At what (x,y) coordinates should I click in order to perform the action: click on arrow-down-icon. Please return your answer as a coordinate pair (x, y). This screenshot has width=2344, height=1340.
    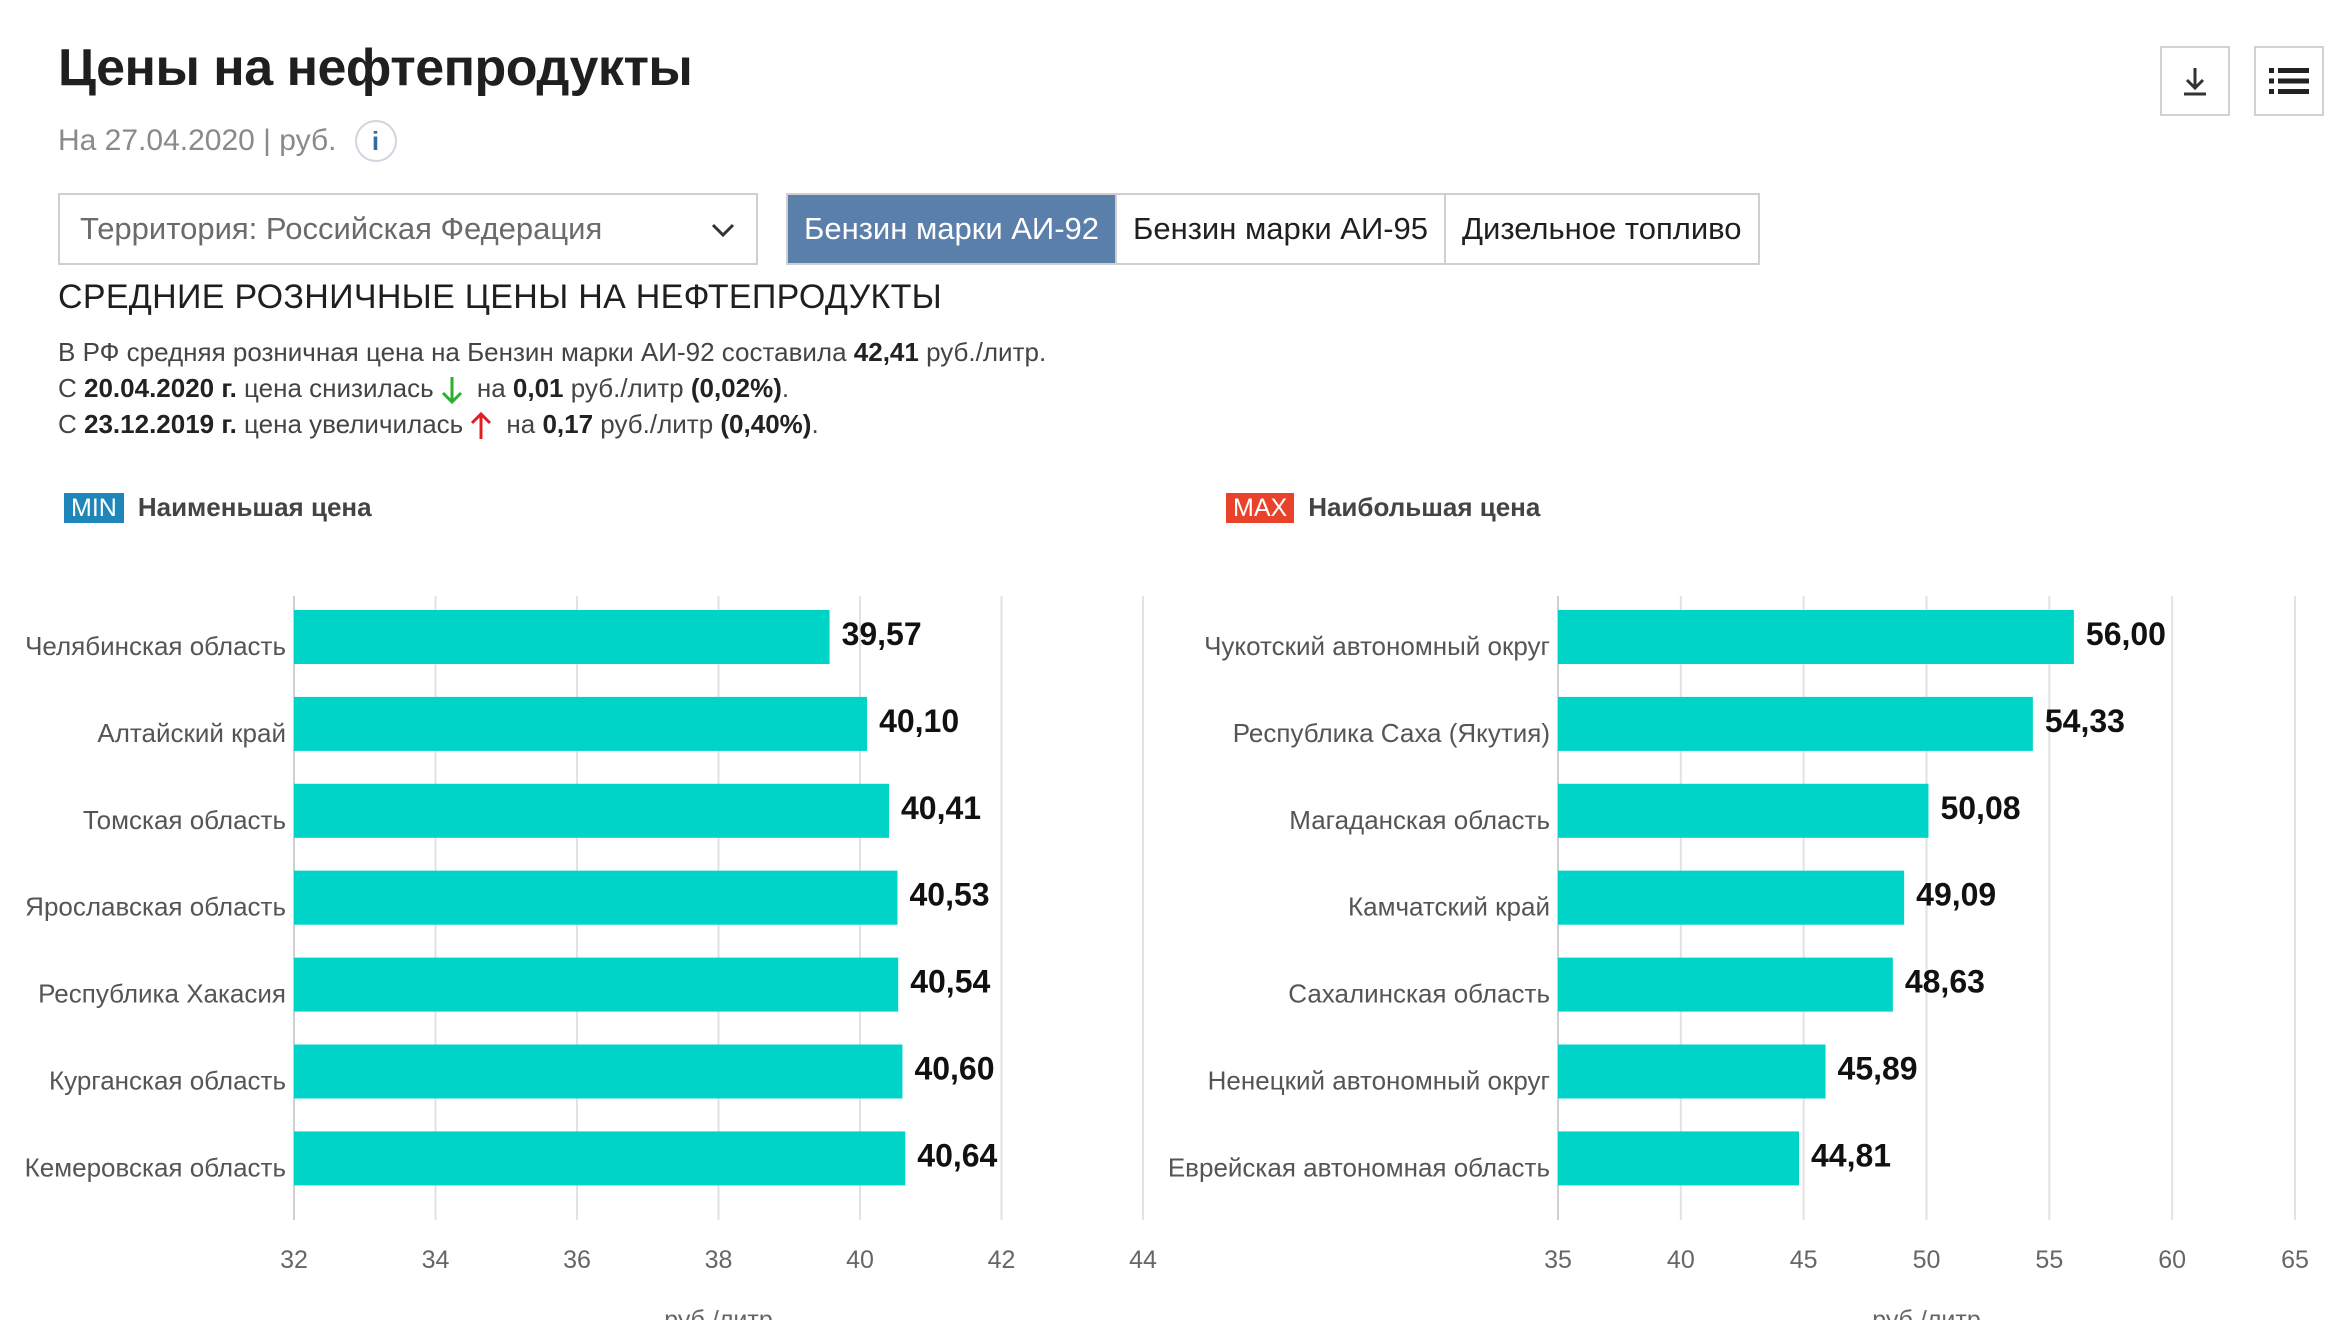
    Looking at the image, I should click on (451, 391).